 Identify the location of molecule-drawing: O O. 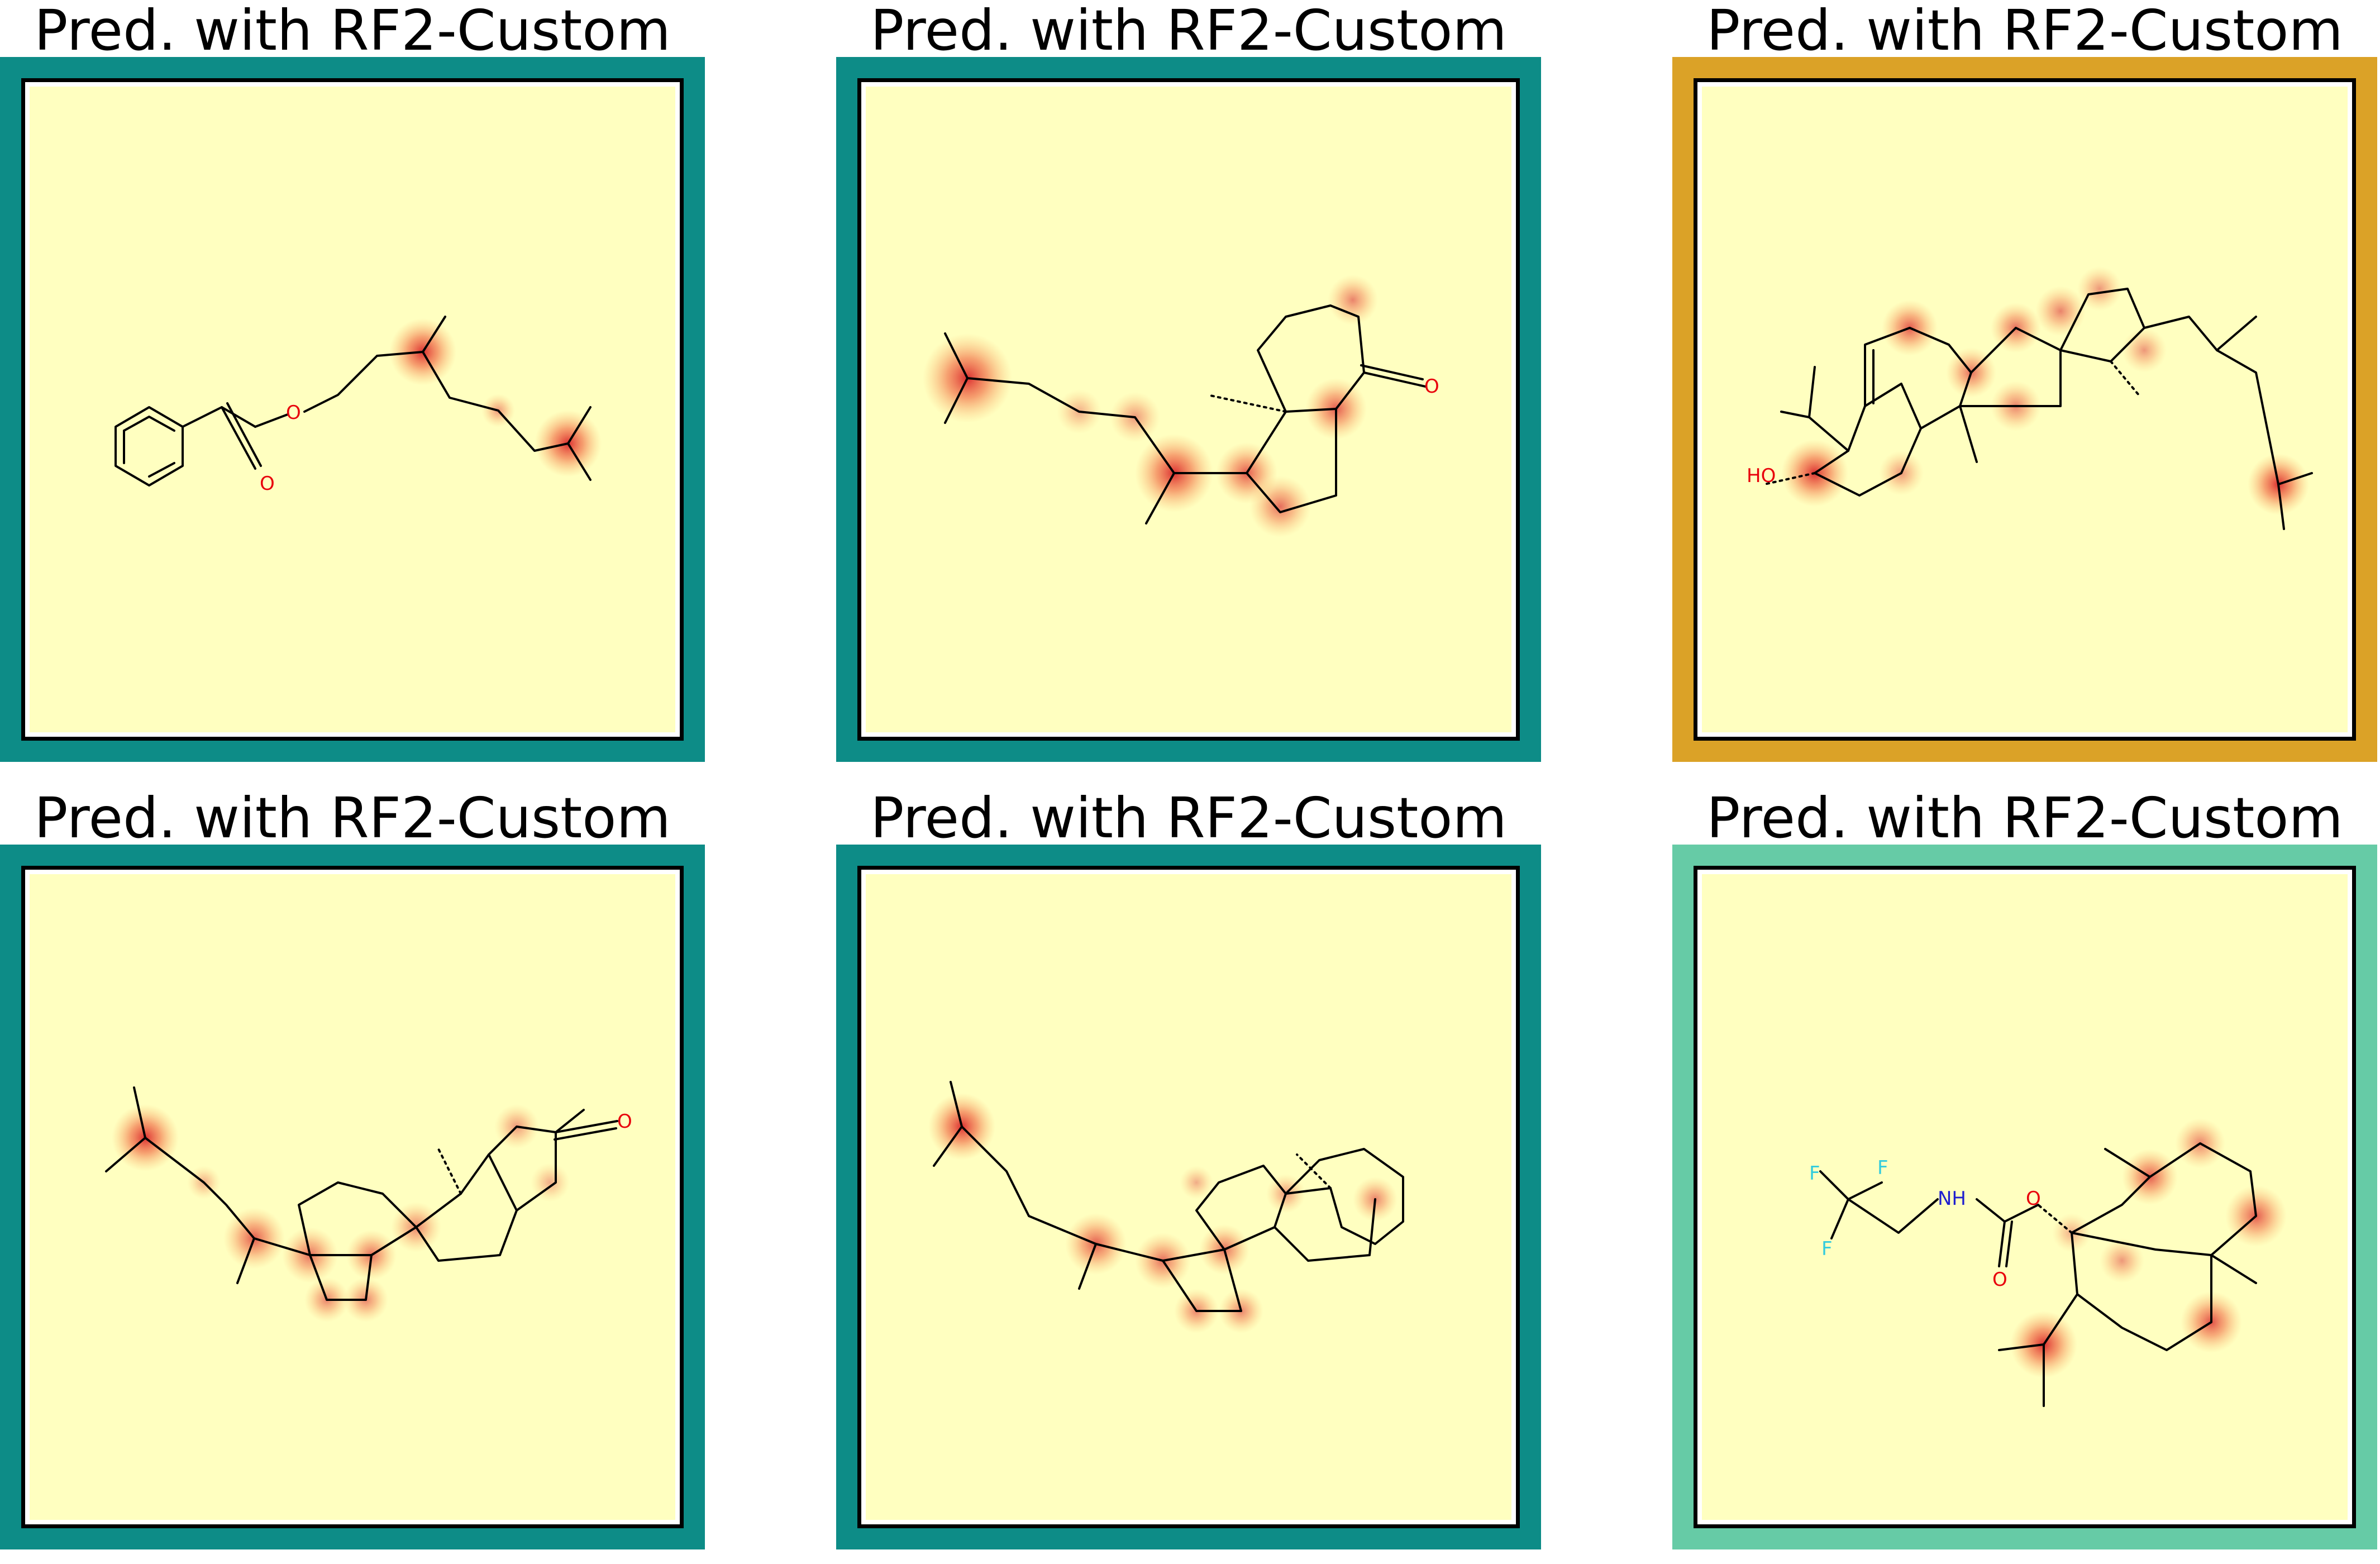
(353, 409).